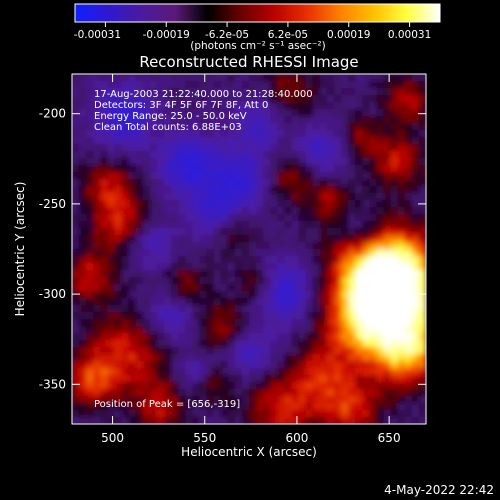  What do you see at coordinates (20, 249) in the screenshot?
I see `y-axis-label: Heliocentric Y (arcsec)` at bounding box center [20, 249].